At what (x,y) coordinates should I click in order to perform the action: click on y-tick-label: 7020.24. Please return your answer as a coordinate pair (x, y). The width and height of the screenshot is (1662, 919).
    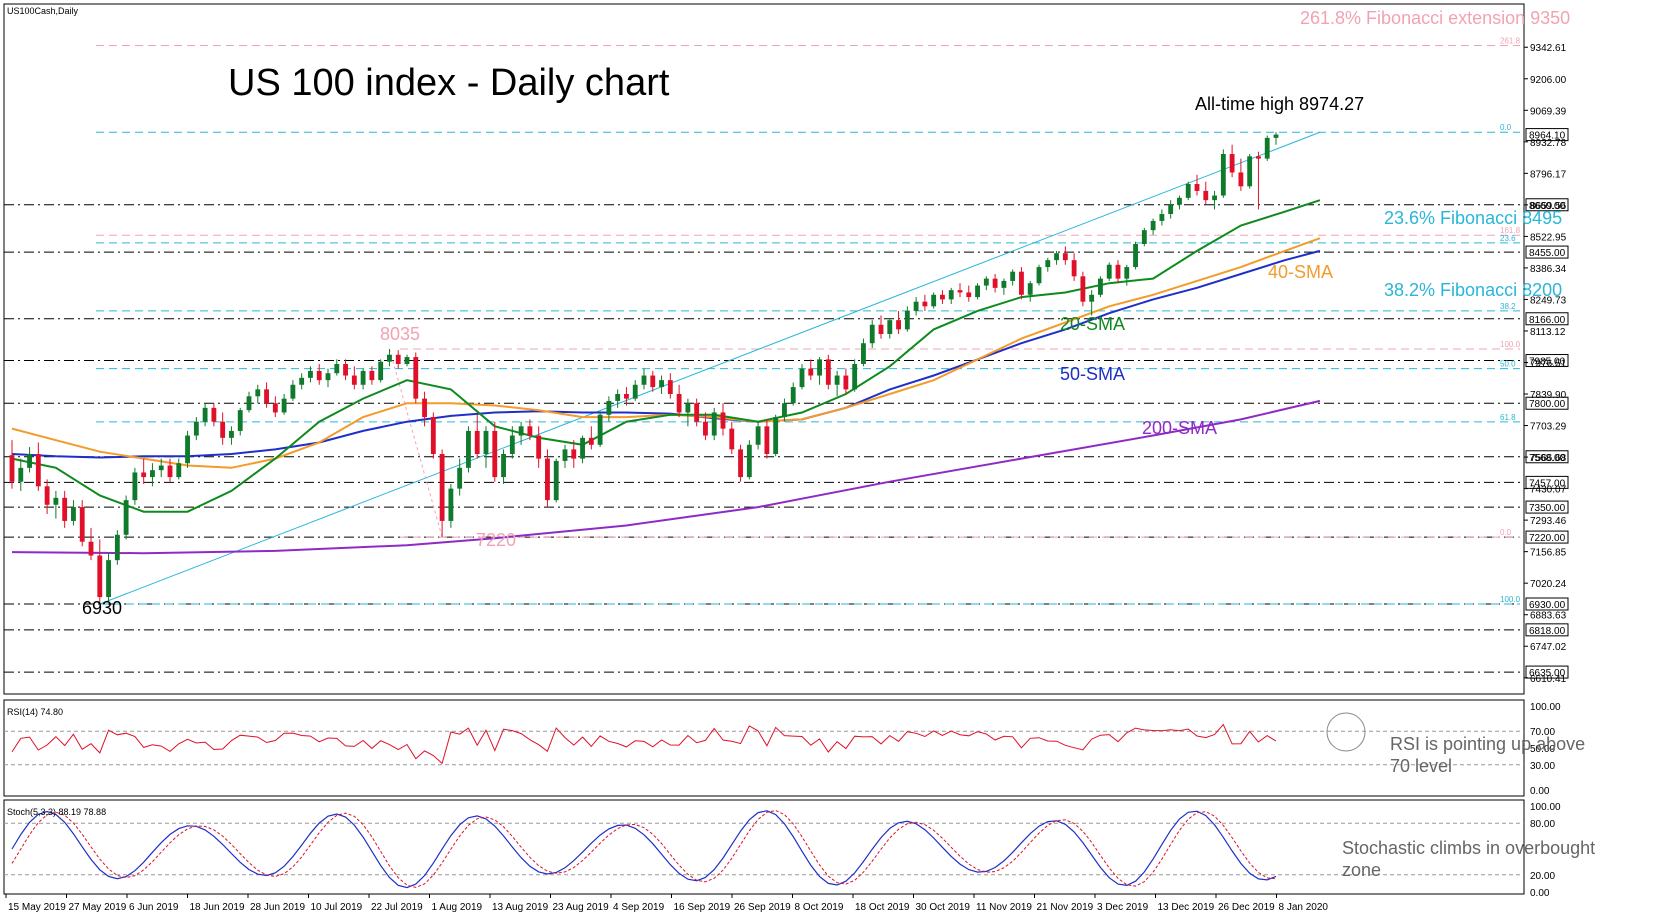
    Looking at the image, I should click on (1548, 584).